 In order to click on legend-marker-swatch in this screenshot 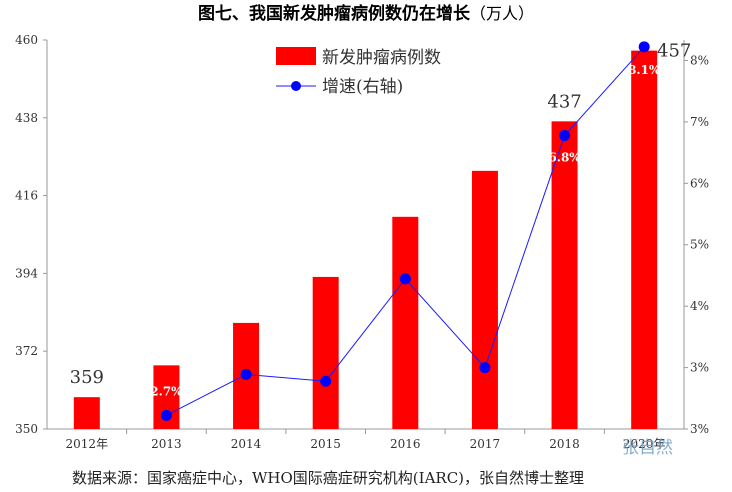, I will do `click(296, 86)`.